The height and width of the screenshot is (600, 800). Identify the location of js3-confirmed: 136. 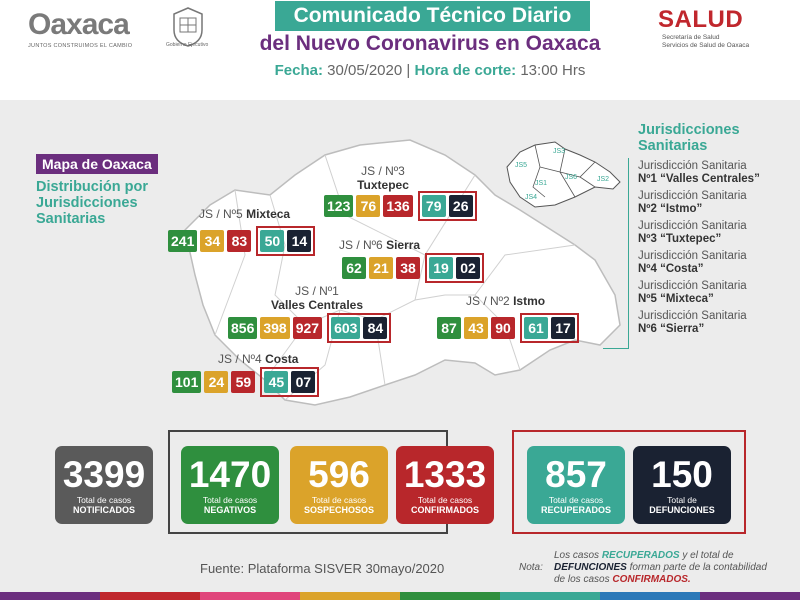
(398, 206).